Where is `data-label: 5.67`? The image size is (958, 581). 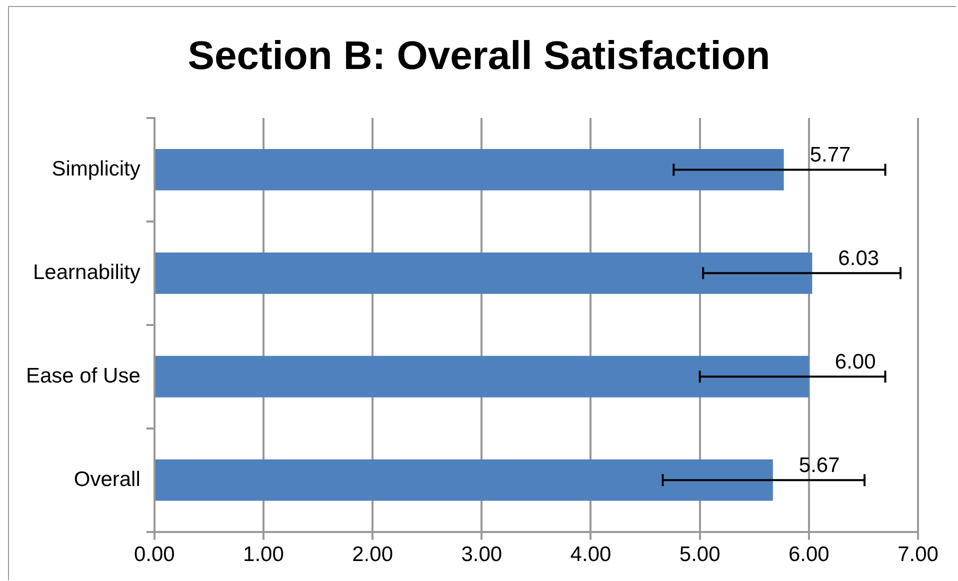
data-label: 5.67 is located at coordinates (819, 466).